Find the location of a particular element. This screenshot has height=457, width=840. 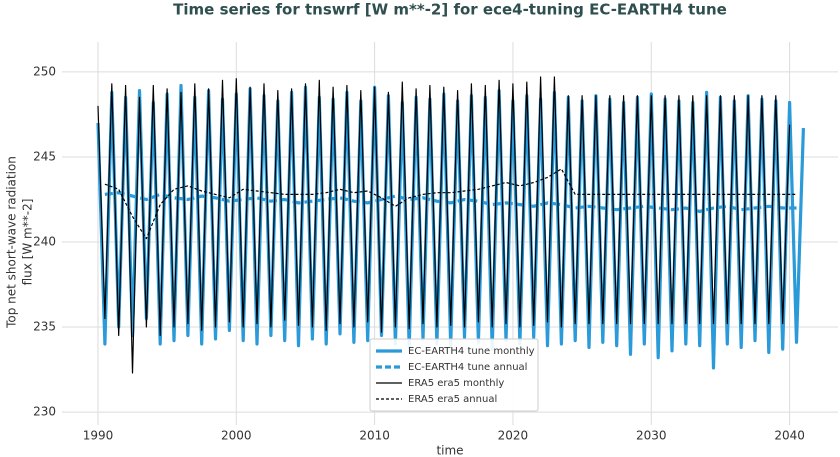

y-tick-label: 245 is located at coordinates (44, 156).